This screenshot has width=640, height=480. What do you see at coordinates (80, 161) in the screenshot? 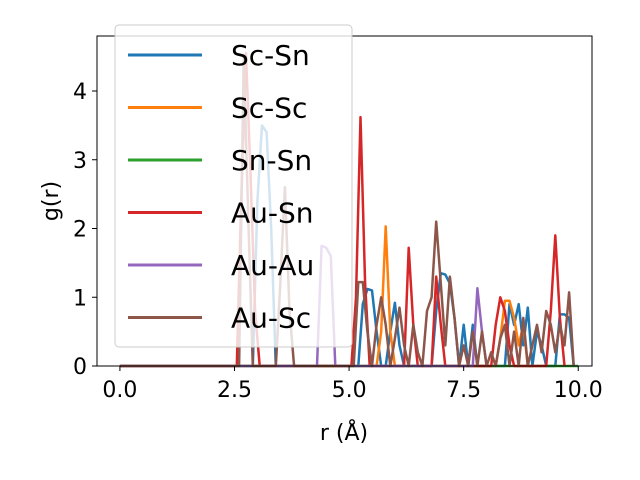
I see `y-tick-label: 3` at bounding box center [80, 161].